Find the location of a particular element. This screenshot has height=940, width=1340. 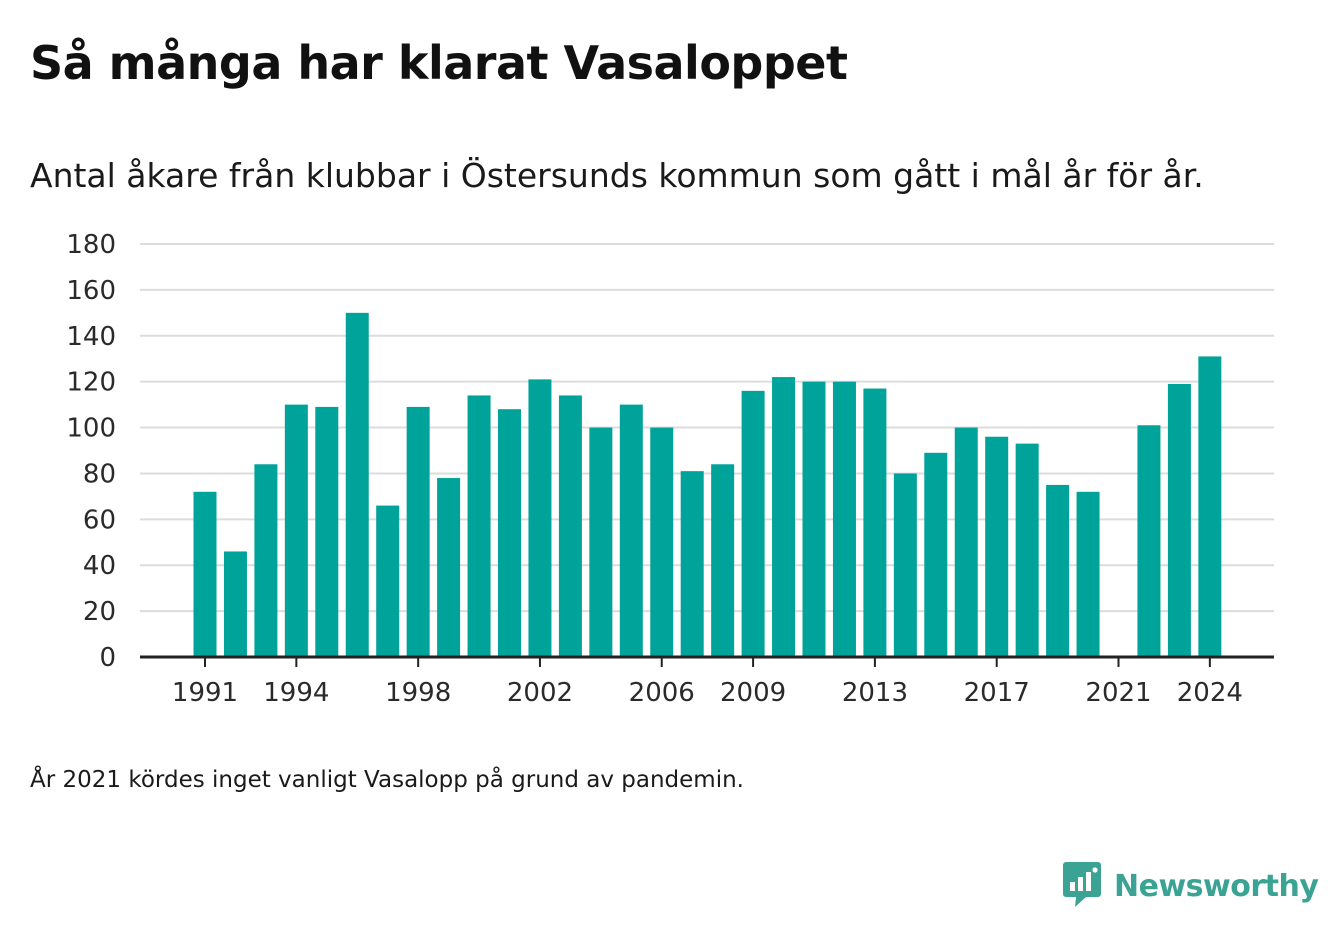

x-tick-label-2013: 2013 is located at coordinates (875, 693).